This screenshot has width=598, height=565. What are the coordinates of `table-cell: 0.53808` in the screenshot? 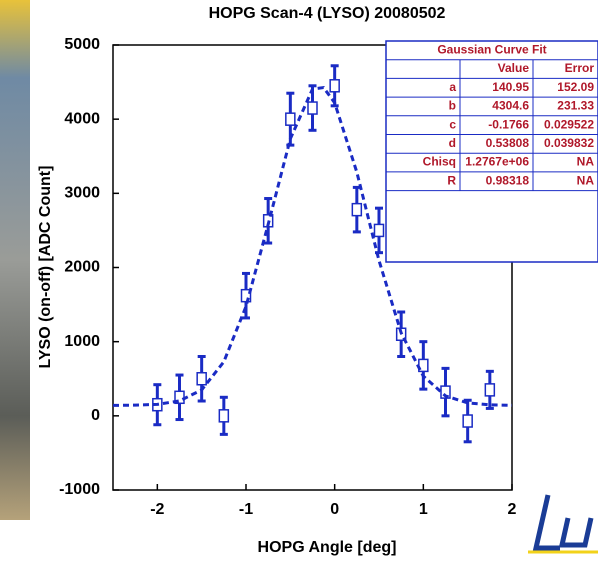 It's located at (508, 143).